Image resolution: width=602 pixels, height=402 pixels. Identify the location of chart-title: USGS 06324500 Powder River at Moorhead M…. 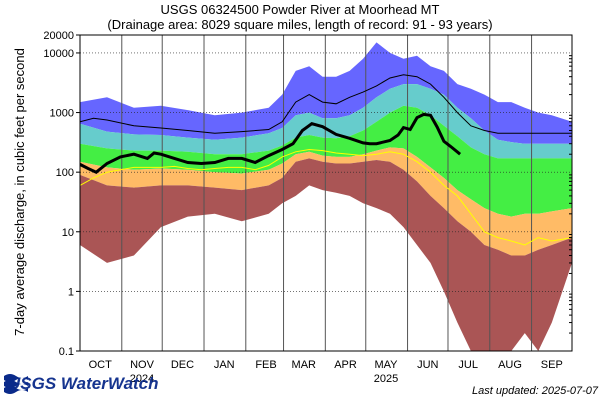
(300, 9).